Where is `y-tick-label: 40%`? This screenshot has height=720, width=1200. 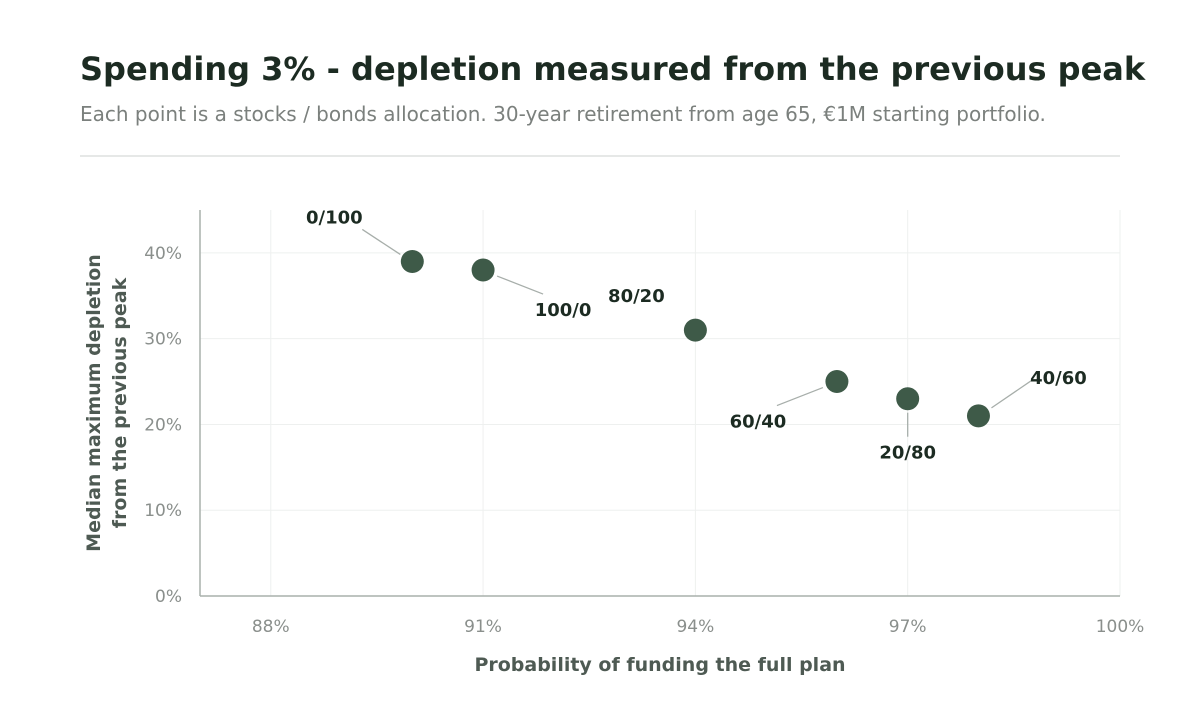
y-tick-label: 40% is located at coordinates (163, 254).